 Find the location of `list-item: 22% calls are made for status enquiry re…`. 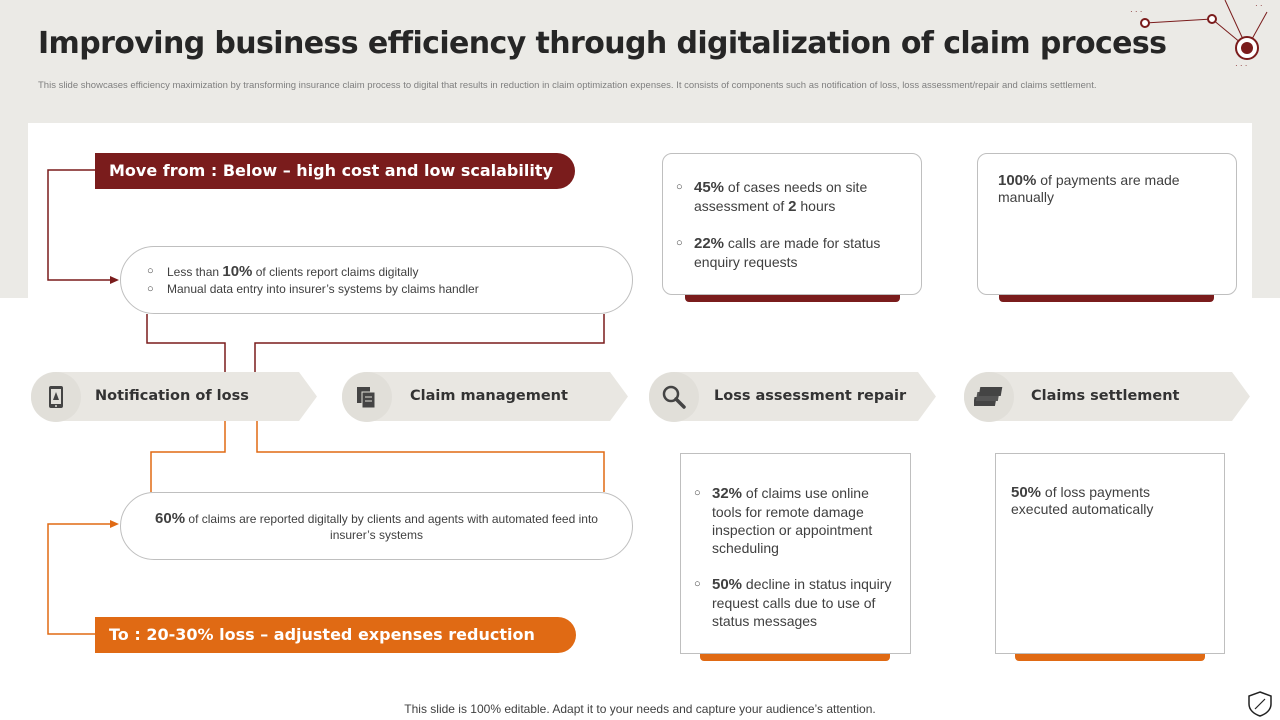

list-item: 22% calls are made for status enquiry re… is located at coordinates (791, 252).